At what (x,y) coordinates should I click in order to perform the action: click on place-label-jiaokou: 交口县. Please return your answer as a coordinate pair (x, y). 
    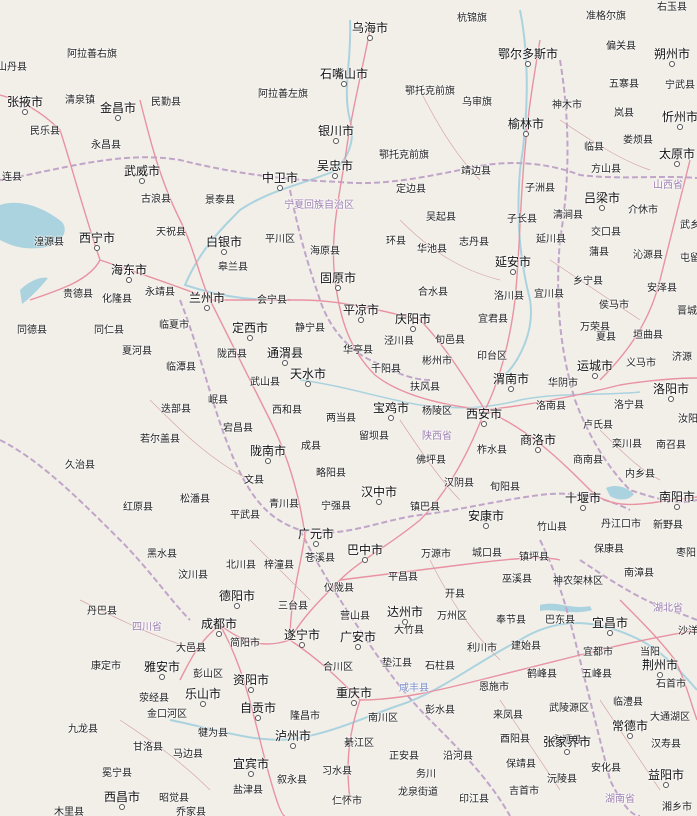
    Looking at the image, I should click on (606, 232).